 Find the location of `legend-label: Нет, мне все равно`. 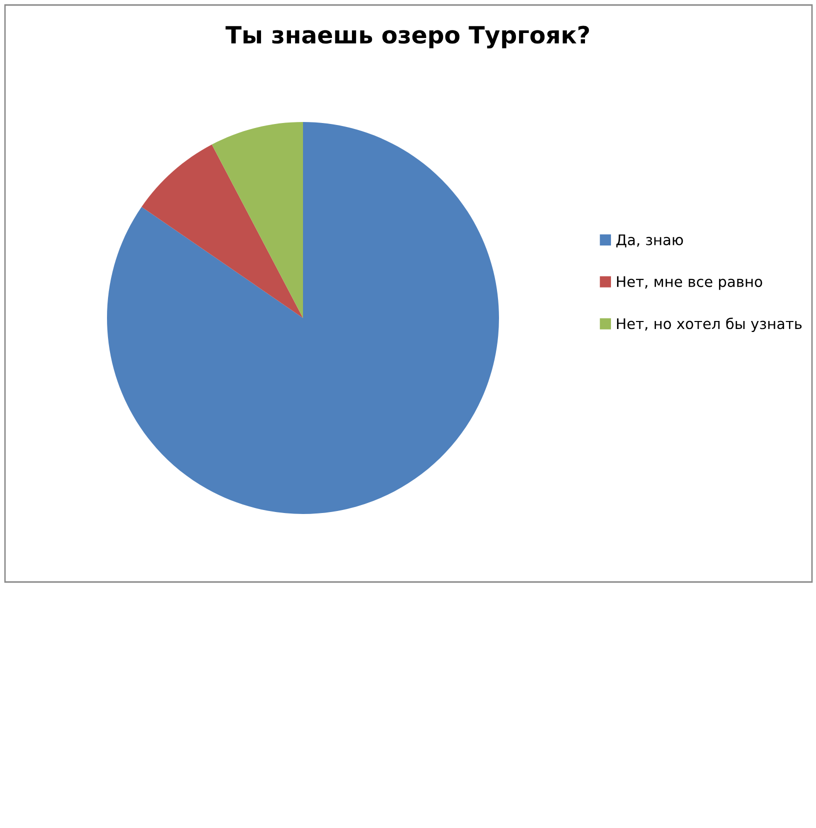

legend-label: Нет, мне все равно is located at coordinates (689, 283).